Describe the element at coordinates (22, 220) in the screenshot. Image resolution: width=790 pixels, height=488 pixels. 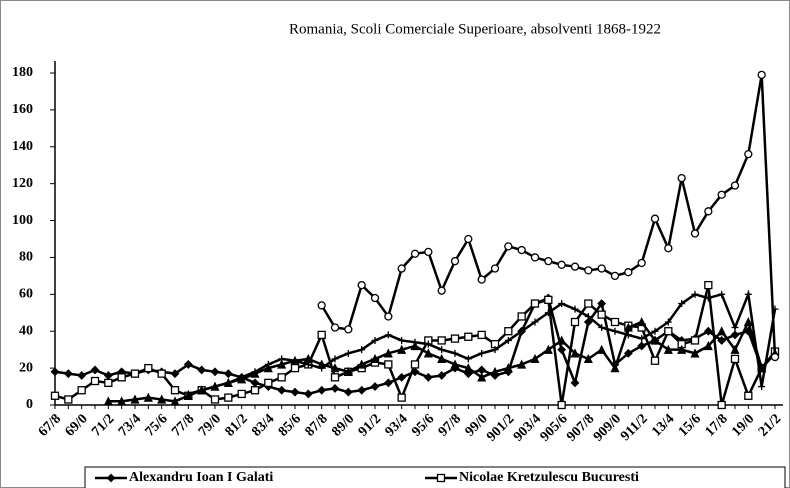
I see `y-tick-label: 100` at that location.